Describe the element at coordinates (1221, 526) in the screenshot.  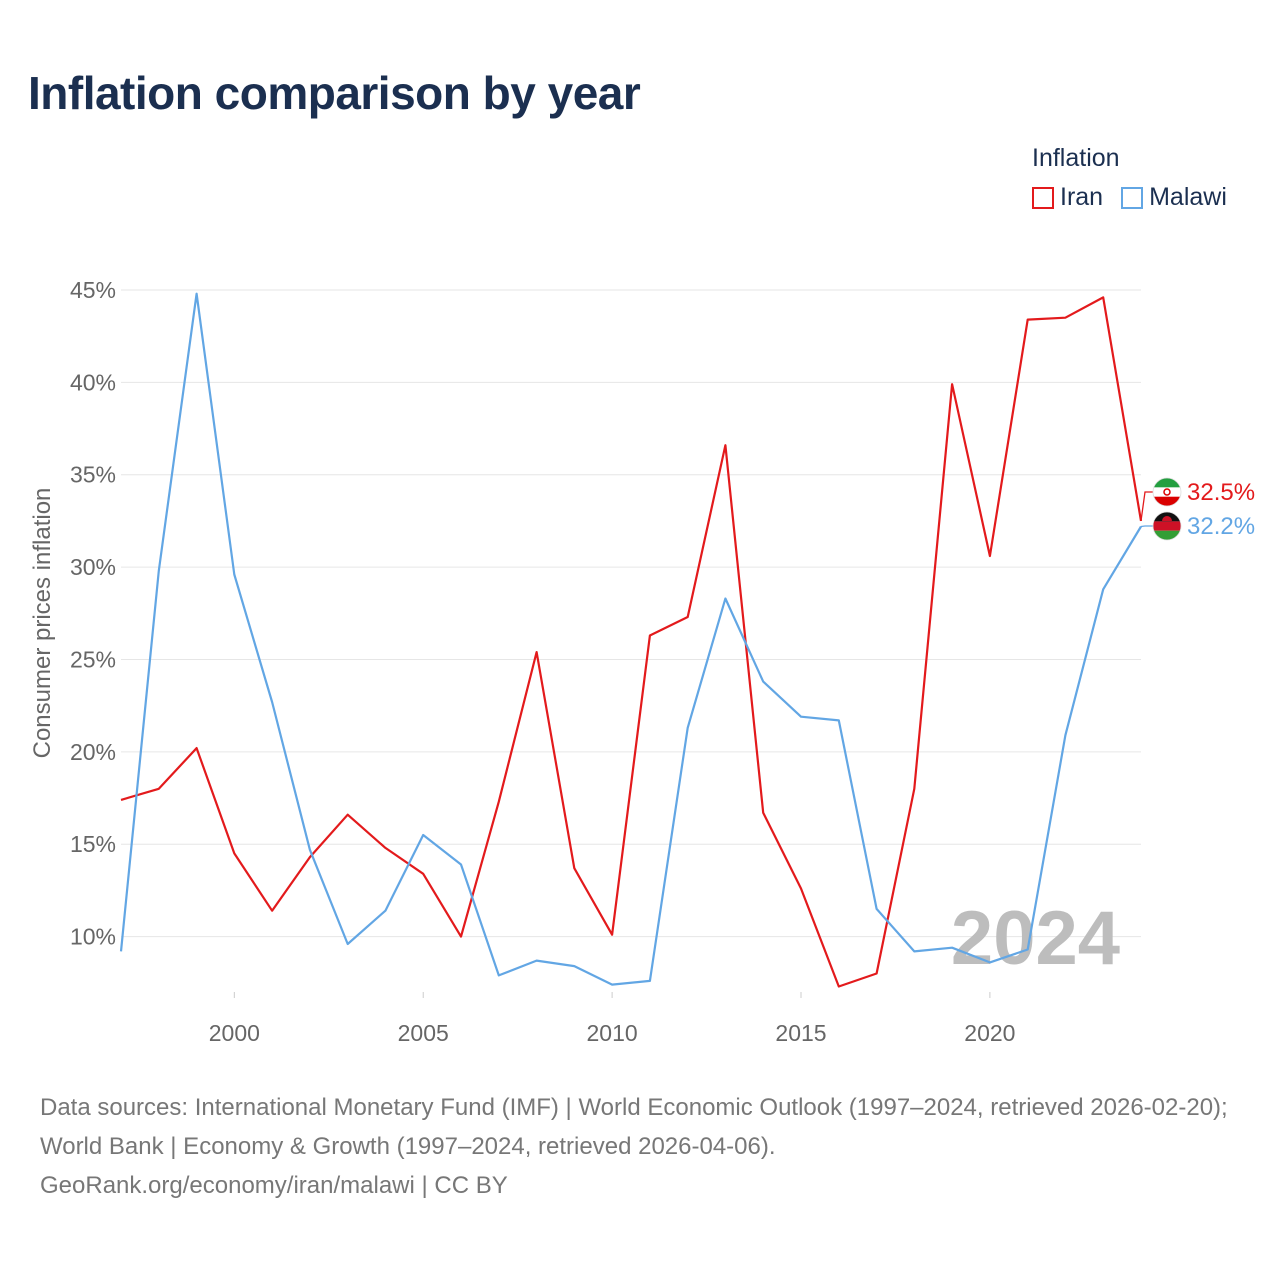
I see `end-value-label-malawi: 32.2%` at that location.